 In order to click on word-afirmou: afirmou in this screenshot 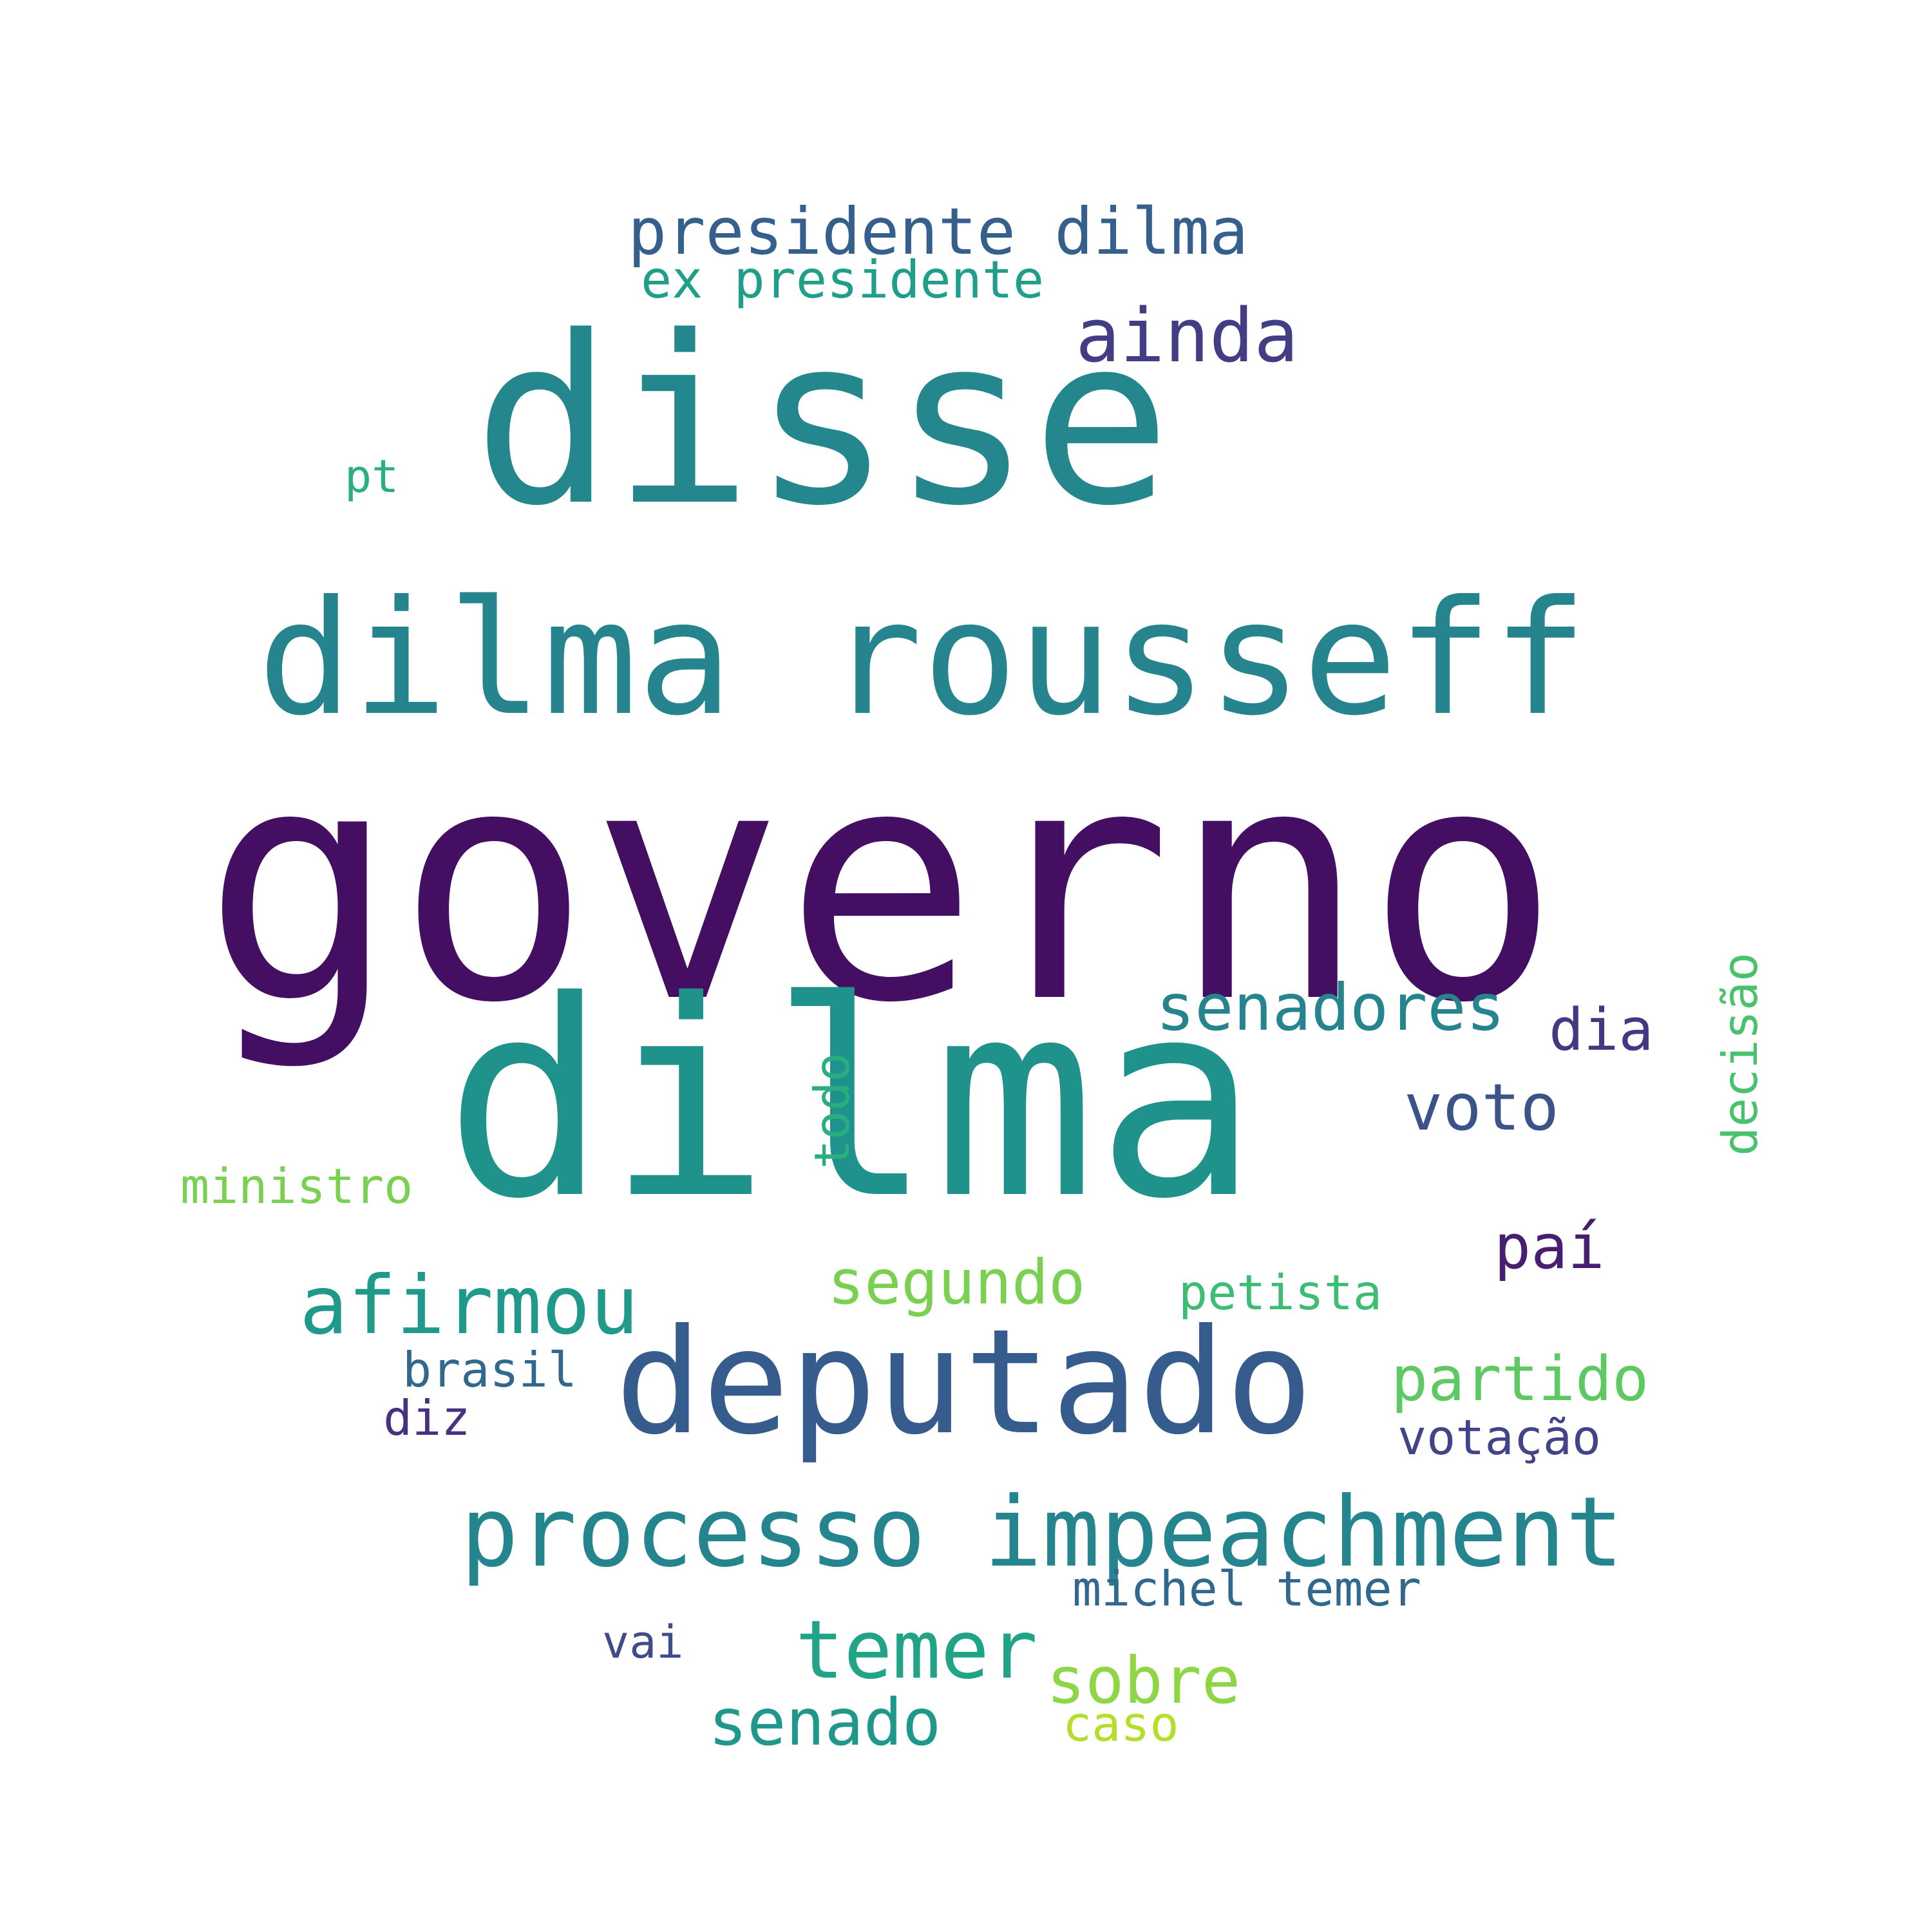, I will do `click(469, 1305)`.